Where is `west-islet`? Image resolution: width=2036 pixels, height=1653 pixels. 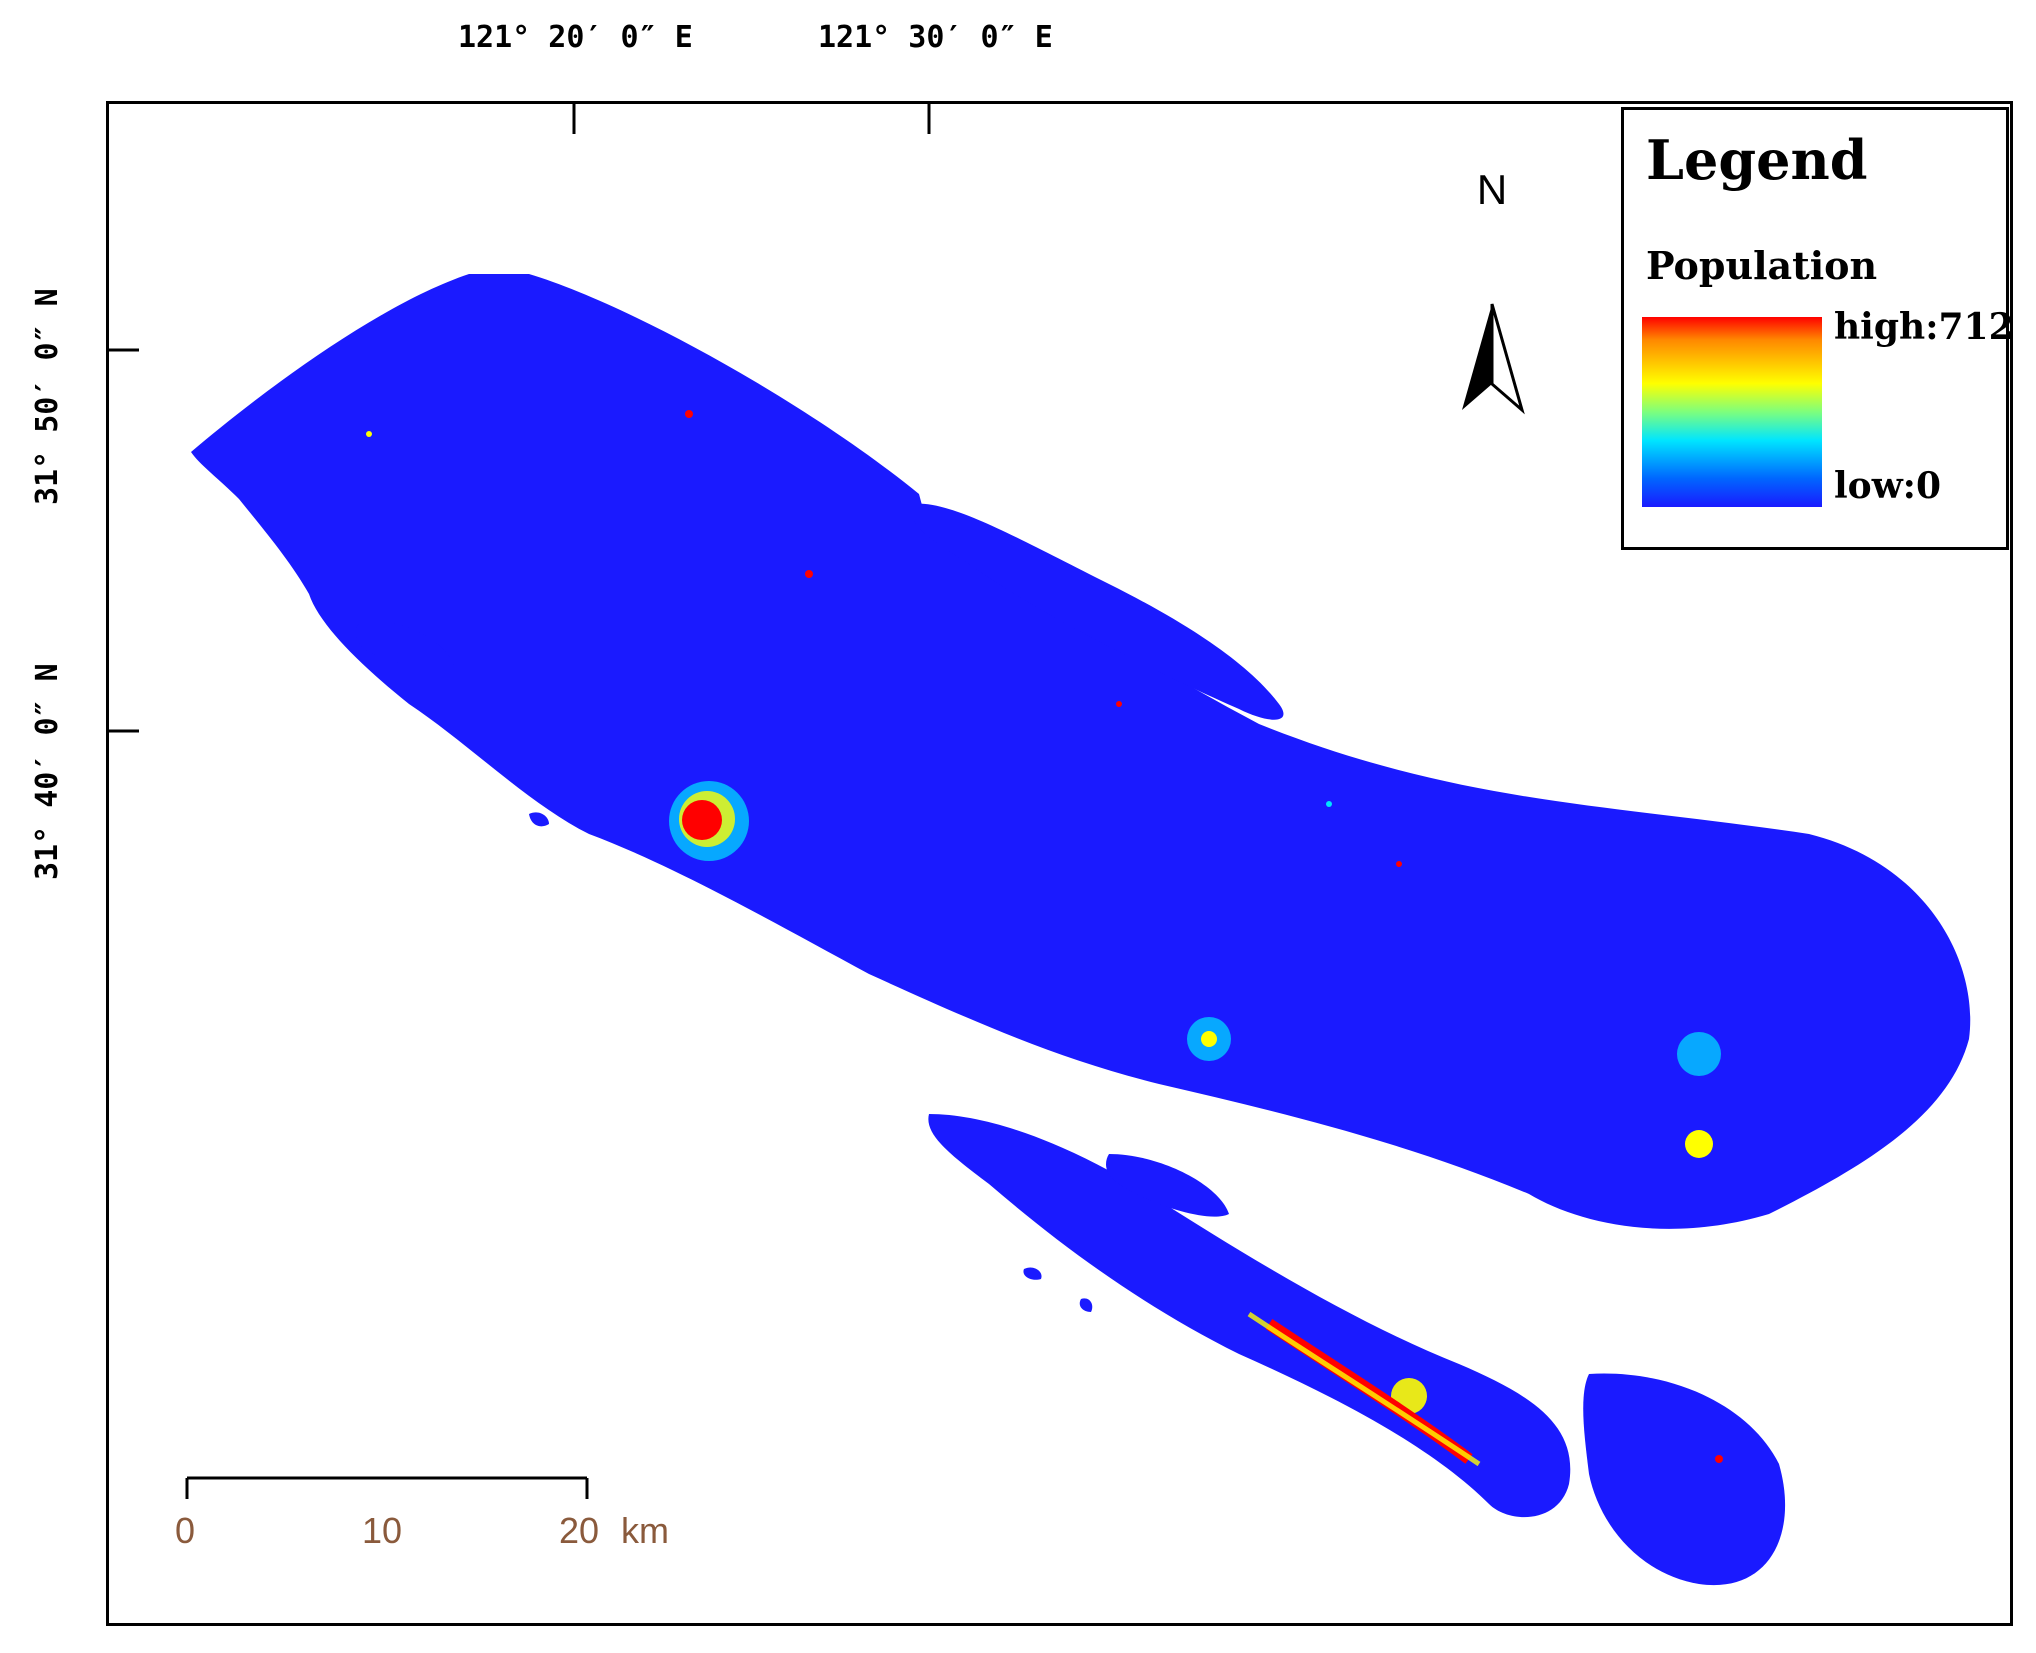
west-islet is located at coordinates (404, 645).